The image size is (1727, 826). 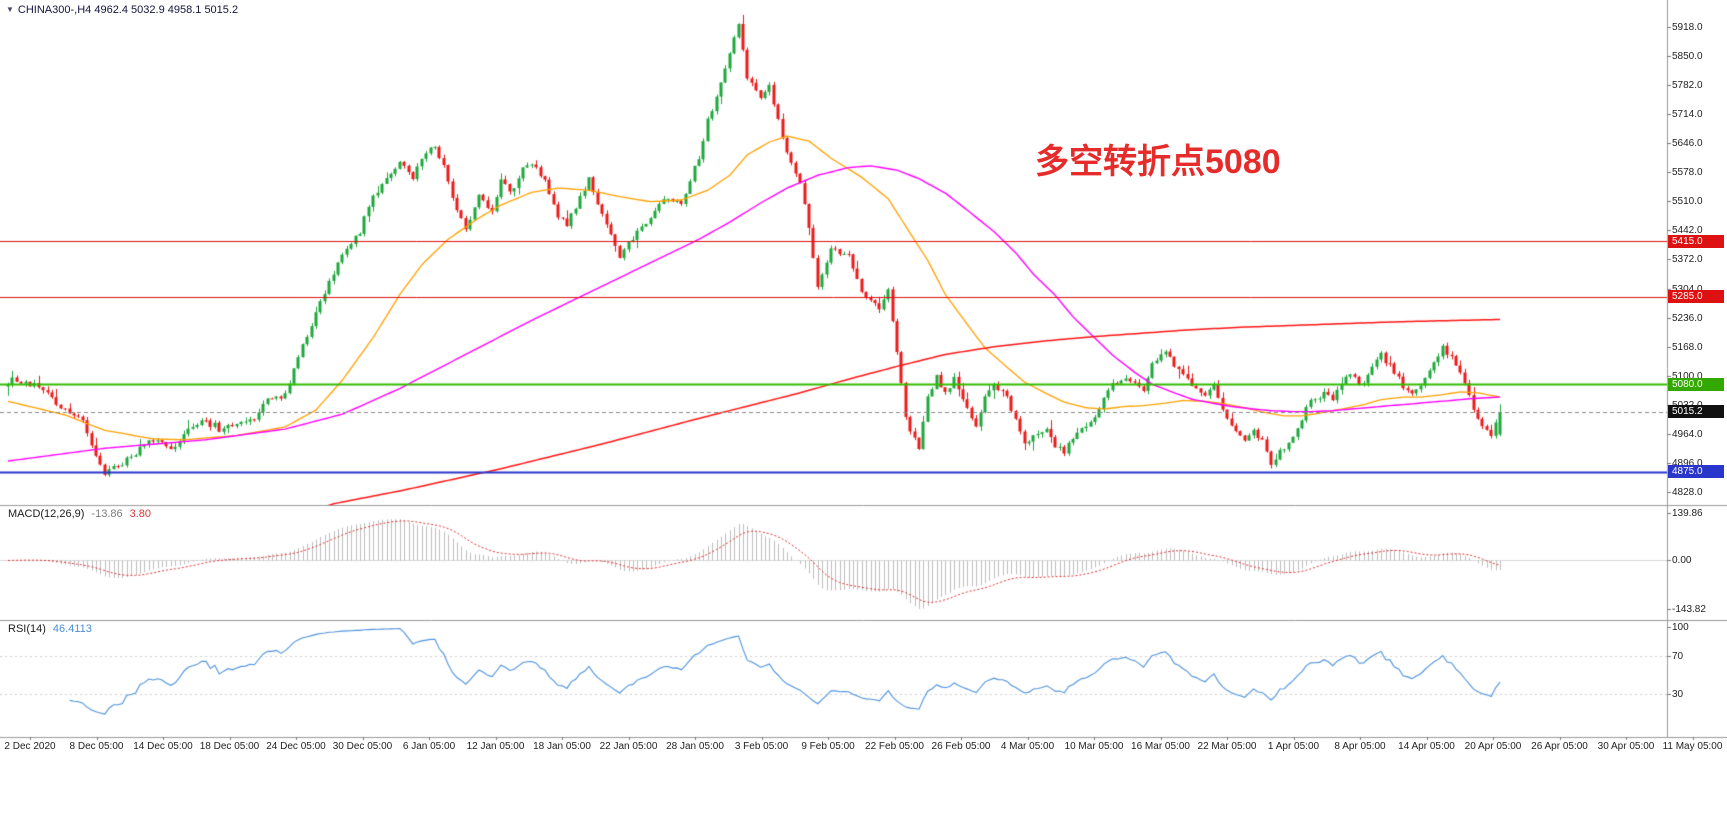 I want to click on symbol-ohlc-text: CHINA300-,H4 4962.4 5032.9 4958.1 5015.2, so click(x=128, y=10).